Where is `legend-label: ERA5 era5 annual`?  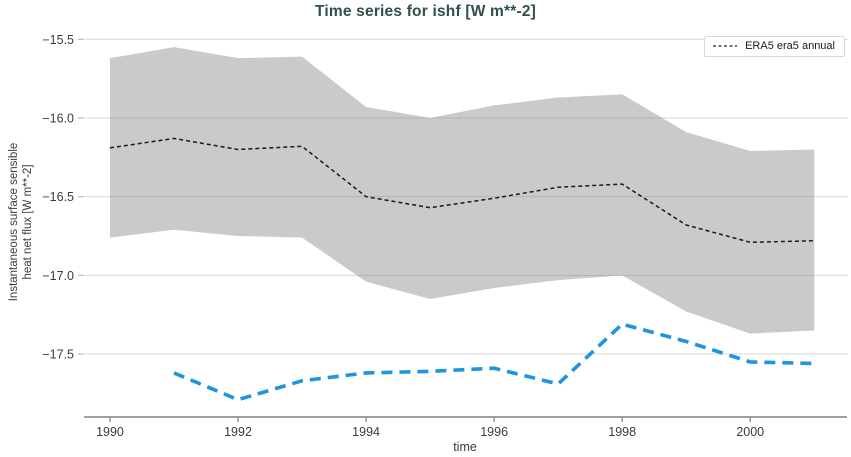
legend-label: ERA5 era5 annual is located at coordinates (790, 46).